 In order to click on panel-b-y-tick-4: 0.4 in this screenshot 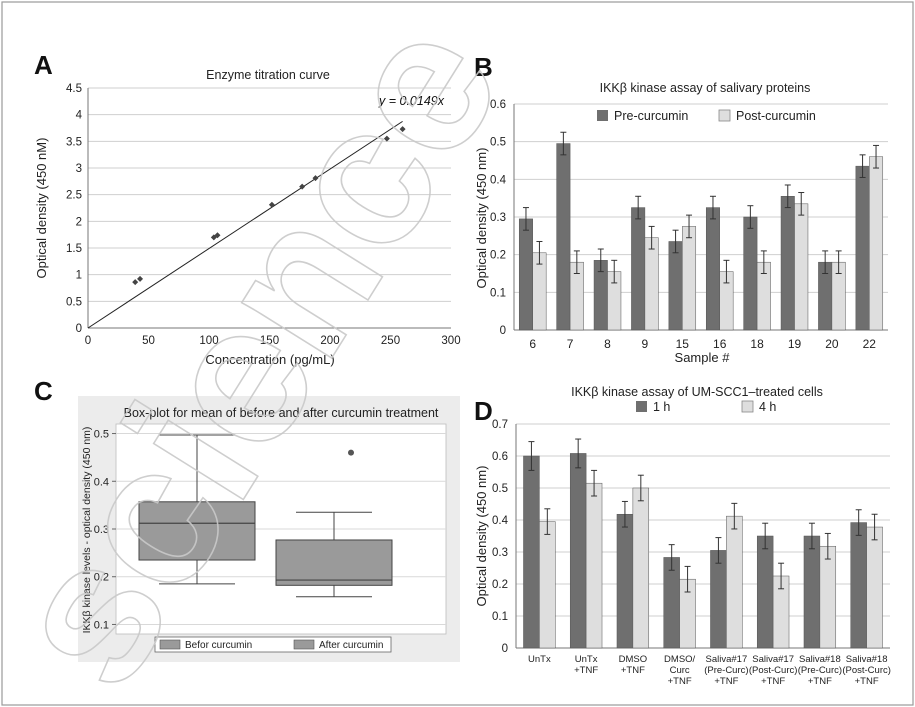, I will do `click(498, 180)`.